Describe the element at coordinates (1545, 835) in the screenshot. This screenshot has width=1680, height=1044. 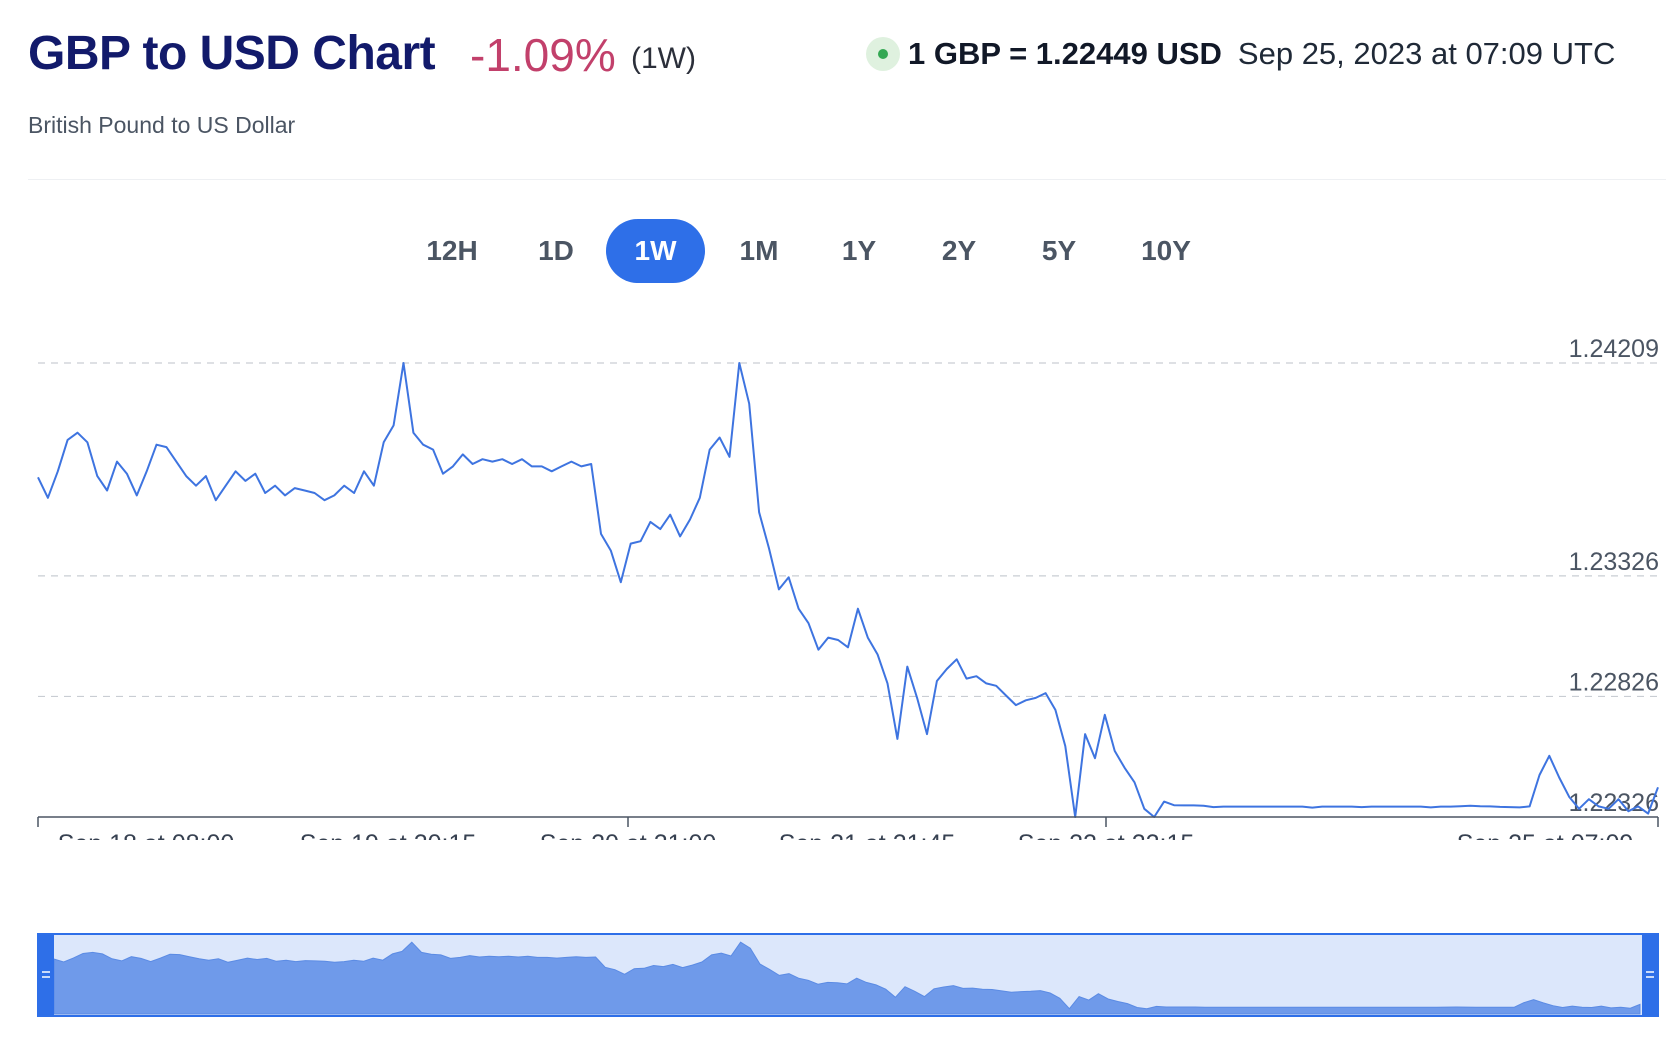
I see `x-tick-label: Sep 25 at 07:09` at that location.